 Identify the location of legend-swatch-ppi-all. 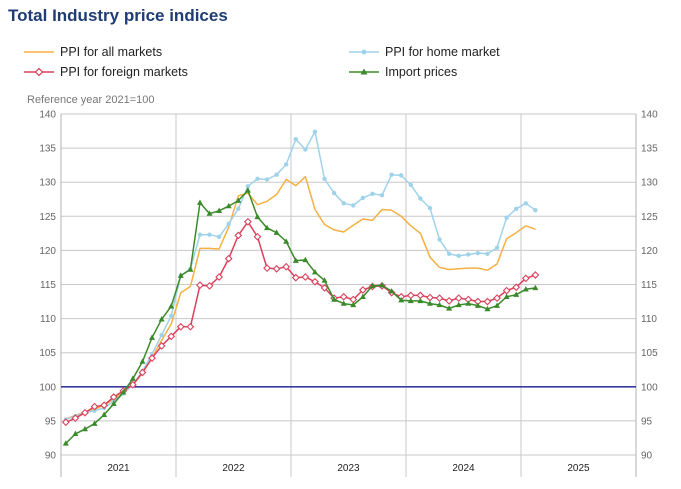
(39, 52).